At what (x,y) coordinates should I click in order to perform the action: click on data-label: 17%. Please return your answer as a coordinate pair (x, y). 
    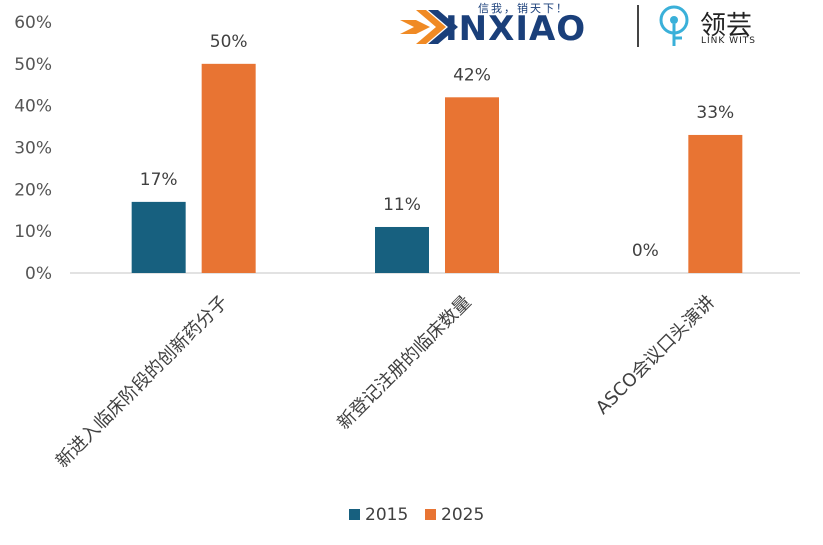
    Looking at the image, I should click on (159, 180).